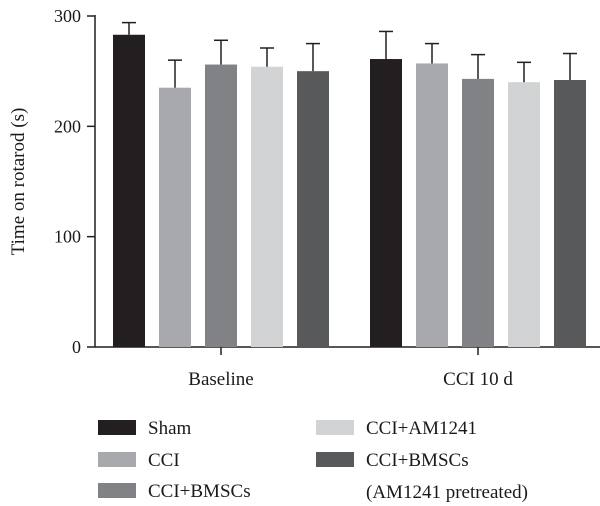  I want to click on y-tick-label: 200, so click(67, 126).